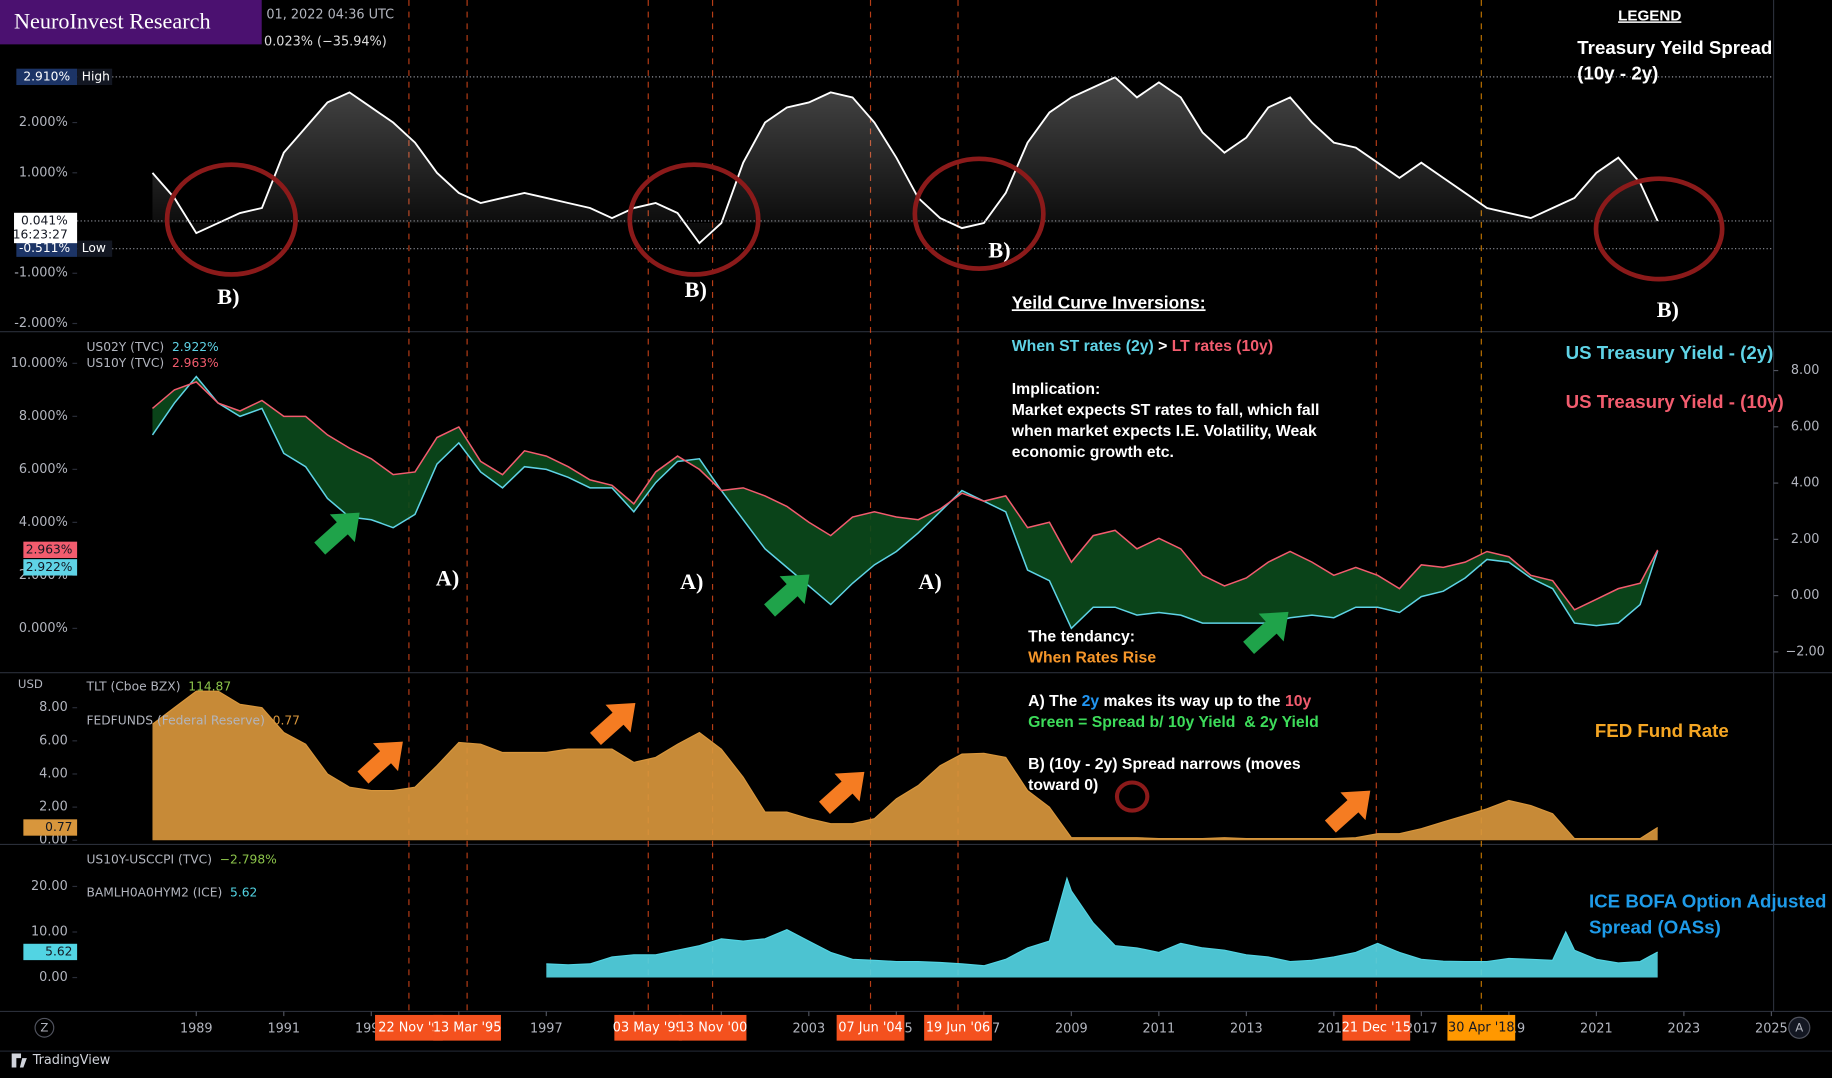 The width and height of the screenshot is (1832, 1078). I want to click on legend-name: FEDFUNDS (Federal Reserve), so click(175, 720).